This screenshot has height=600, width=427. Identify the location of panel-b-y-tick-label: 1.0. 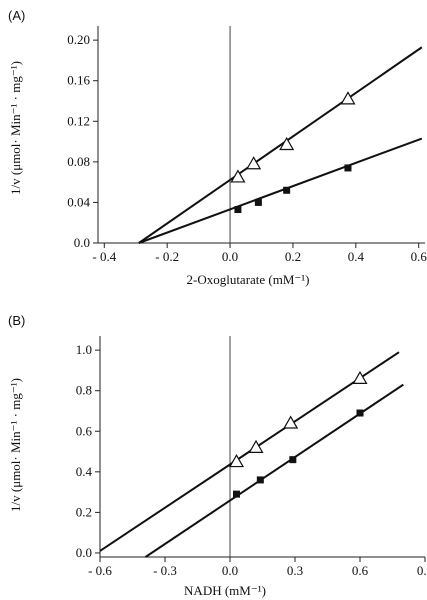
(84, 349).